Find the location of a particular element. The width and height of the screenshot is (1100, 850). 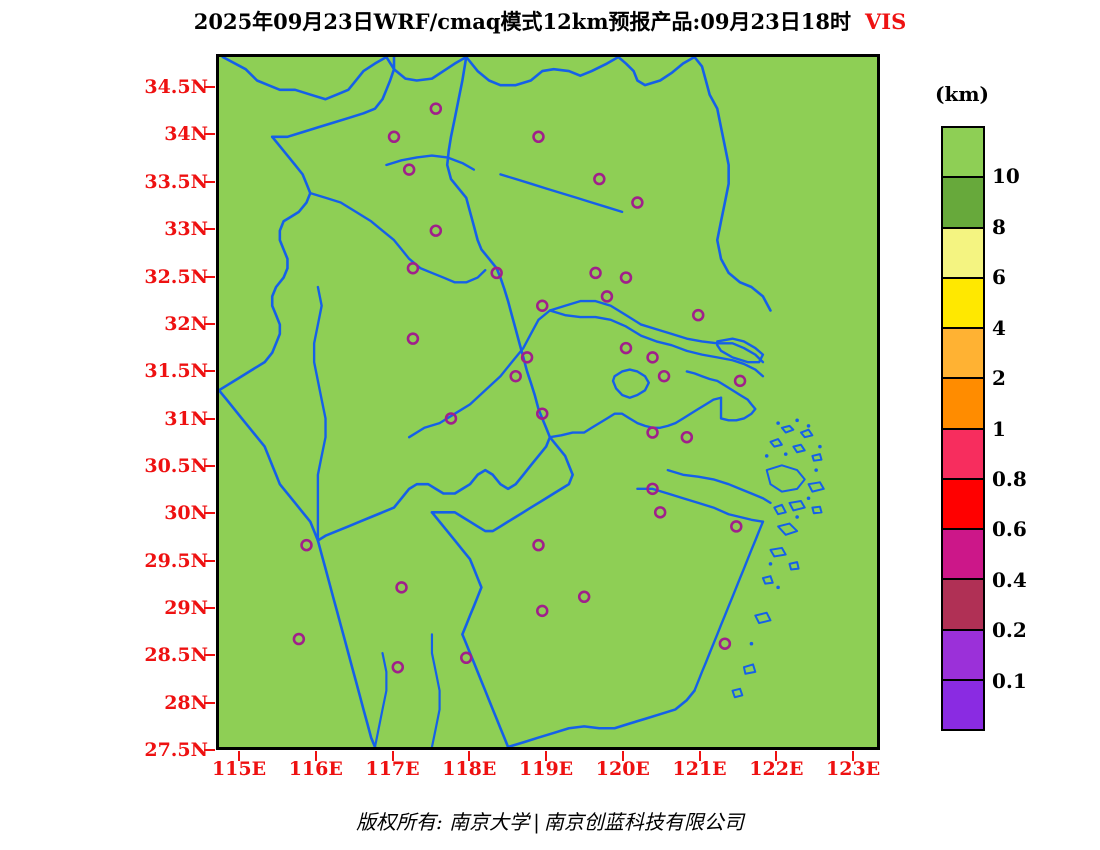

copyright-footer: 版权所有: 南京大学 | 南京创蓝科技有限公司 is located at coordinates (550, 820).